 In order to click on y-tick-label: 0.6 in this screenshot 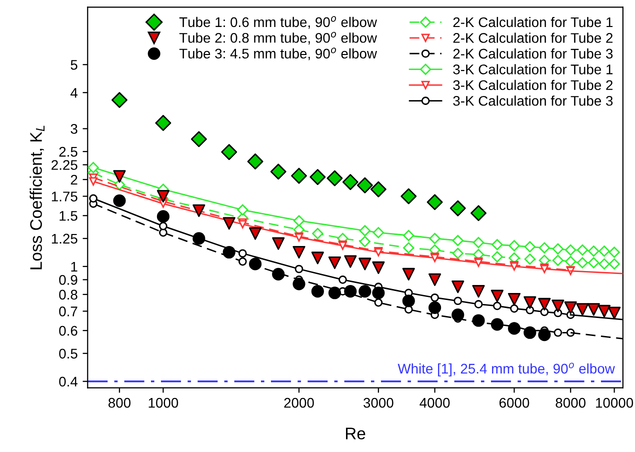, I will do `click(68, 331)`.